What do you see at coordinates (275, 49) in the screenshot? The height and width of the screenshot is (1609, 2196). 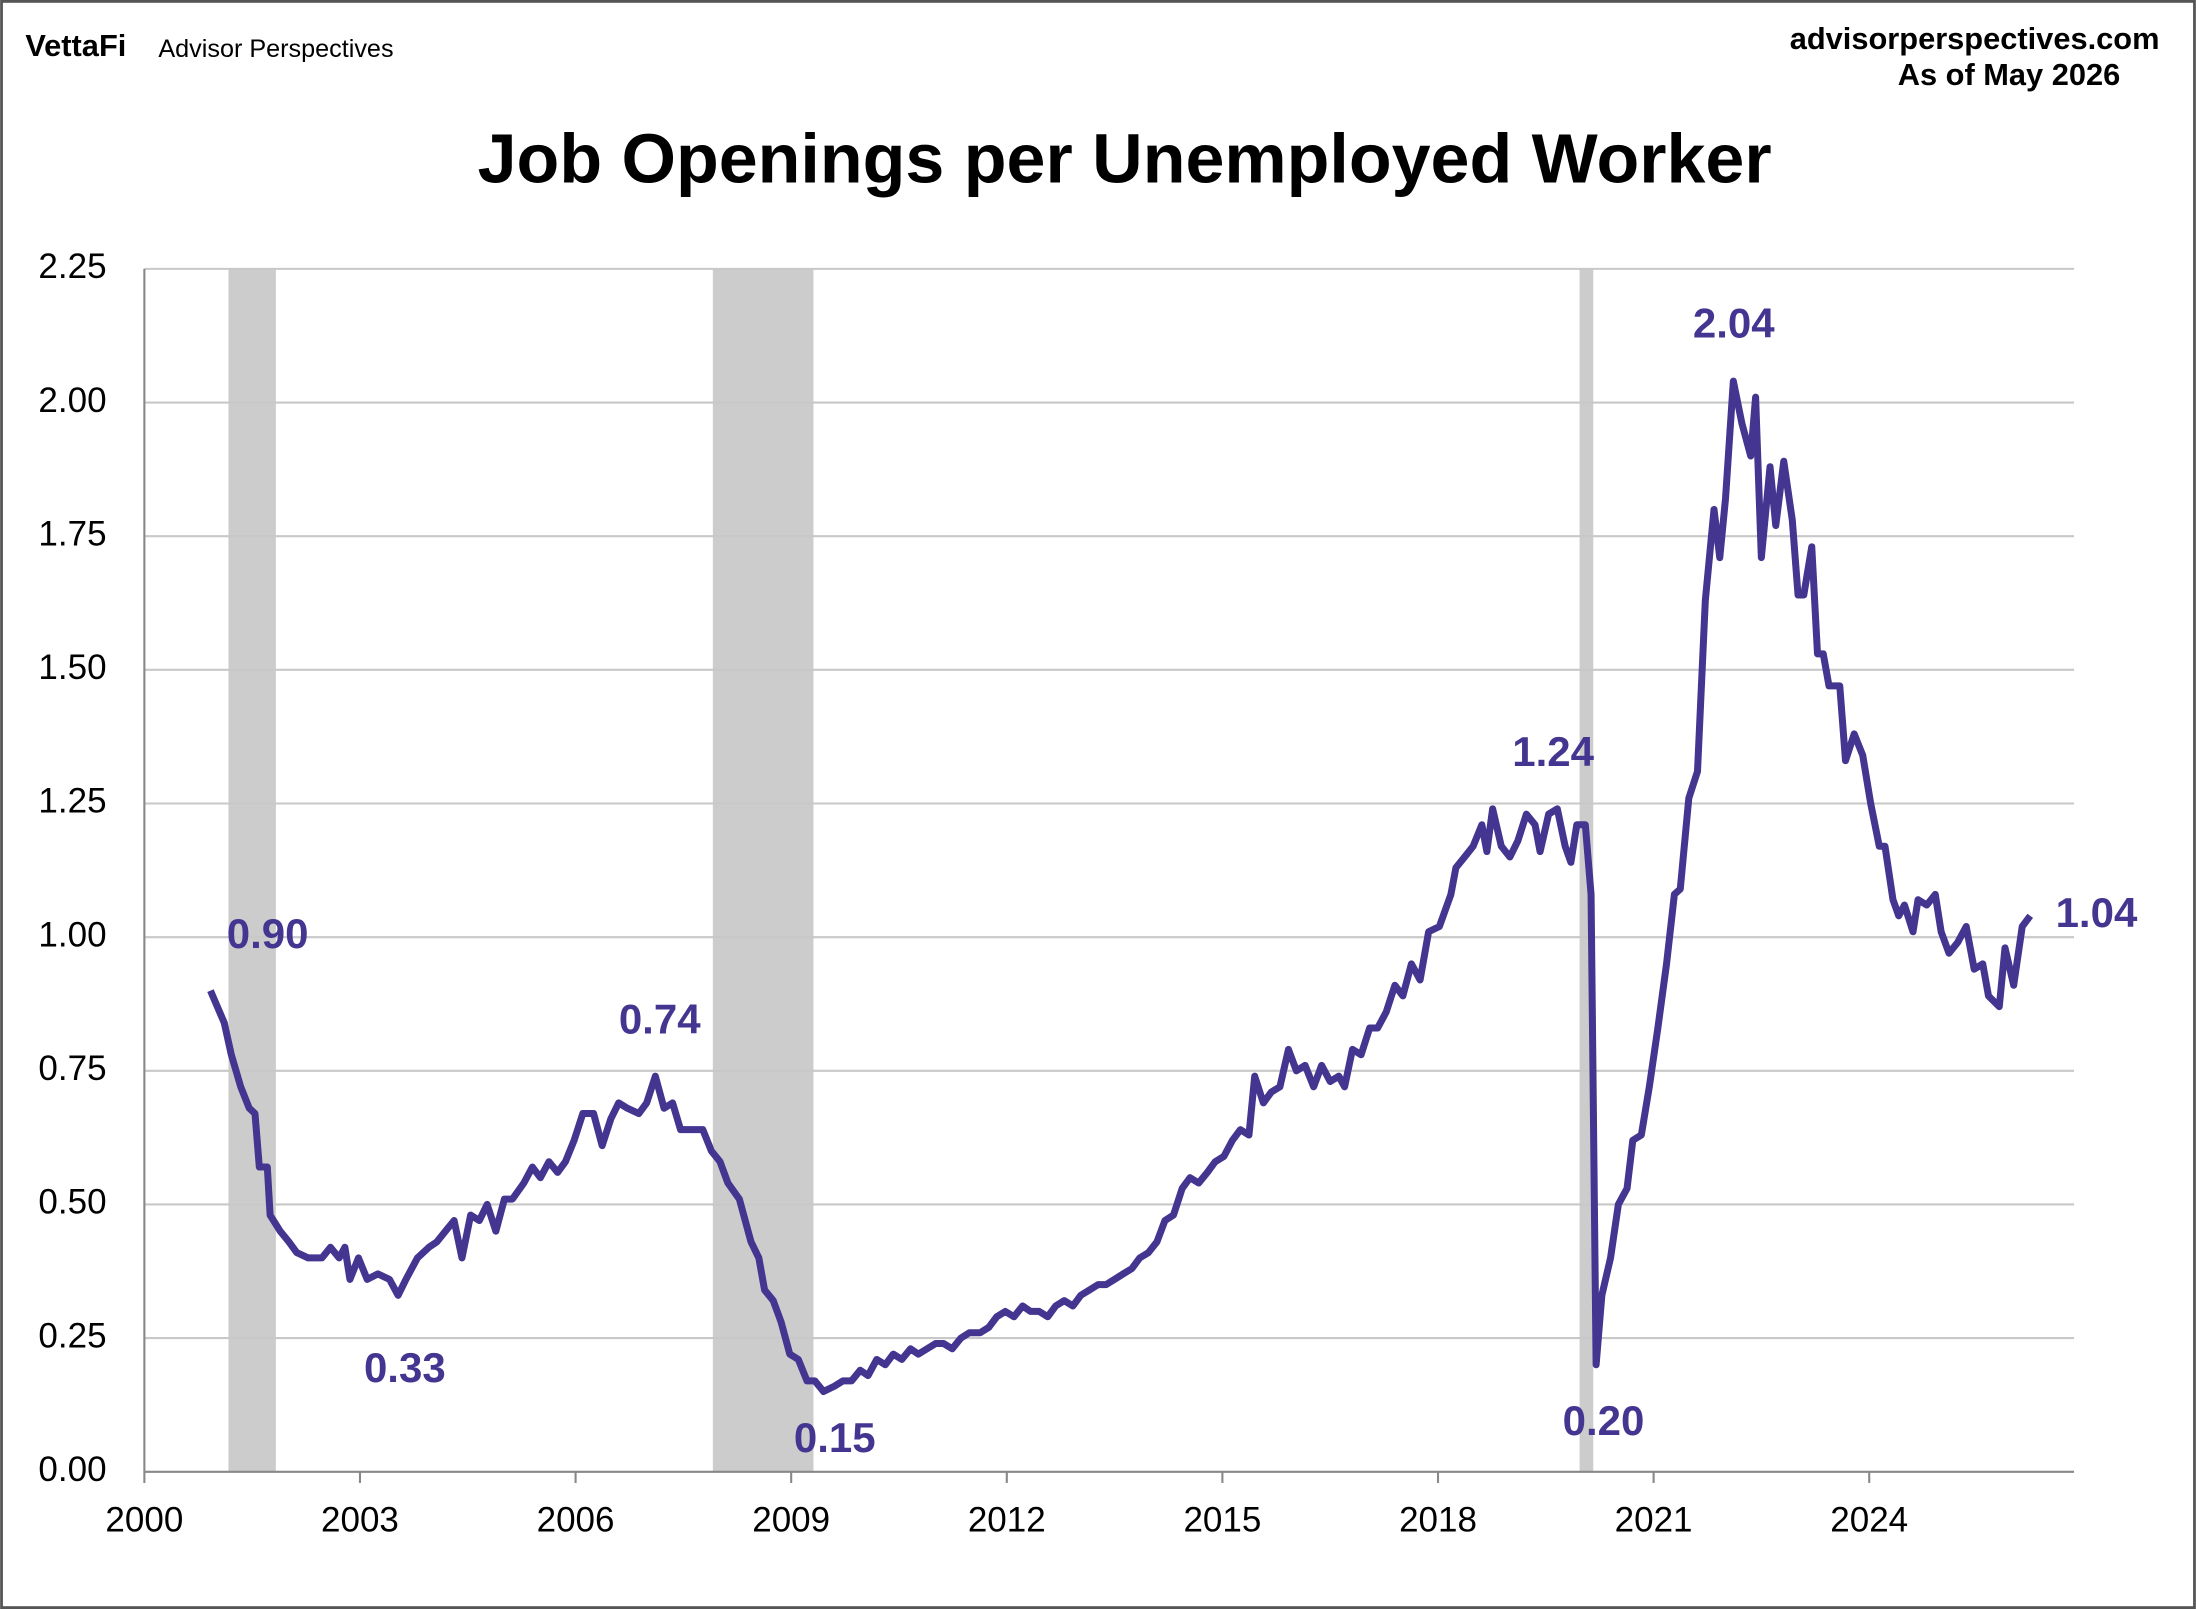 I see `product: Advisor Perspectives` at bounding box center [275, 49].